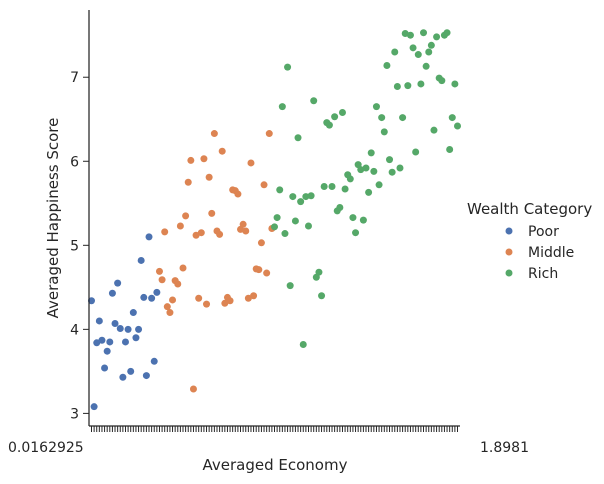  Describe the element at coordinates (53, 218) in the screenshot. I see `y-axis-label: Averaged Happiness Score` at that location.